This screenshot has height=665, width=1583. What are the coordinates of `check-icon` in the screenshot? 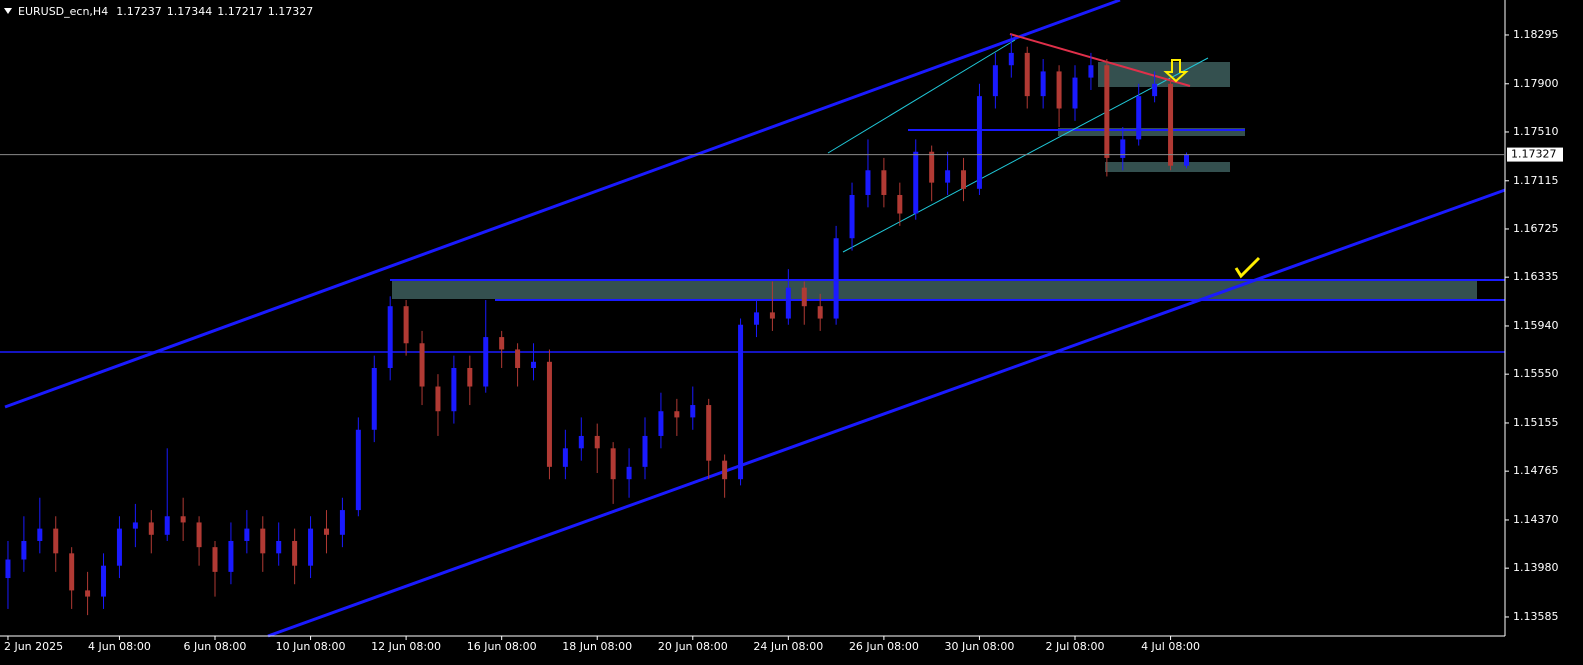 It's located at (1247, 267).